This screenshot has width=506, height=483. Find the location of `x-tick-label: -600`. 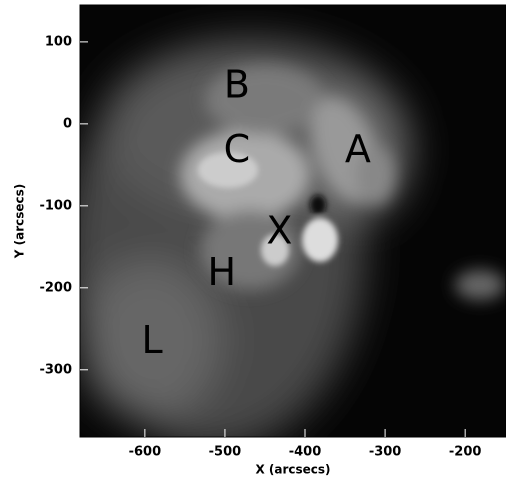

x-tick-label: -600 is located at coordinates (145, 452).